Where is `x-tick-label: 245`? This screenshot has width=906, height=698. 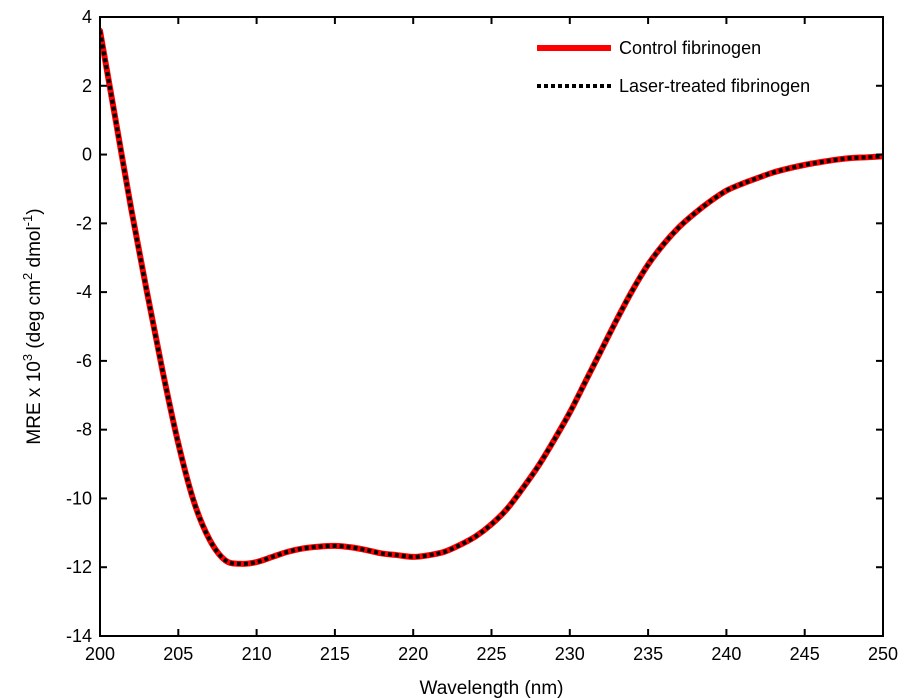
x-tick-label: 245 is located at coordinates (805, 654).